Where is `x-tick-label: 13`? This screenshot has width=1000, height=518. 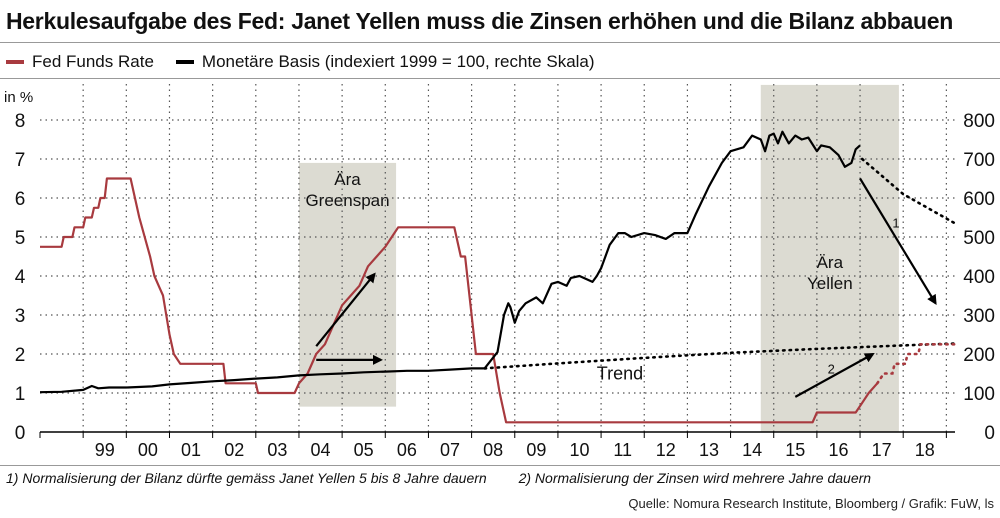
x-tick-label: 13 is located at coordinates (709, 450).